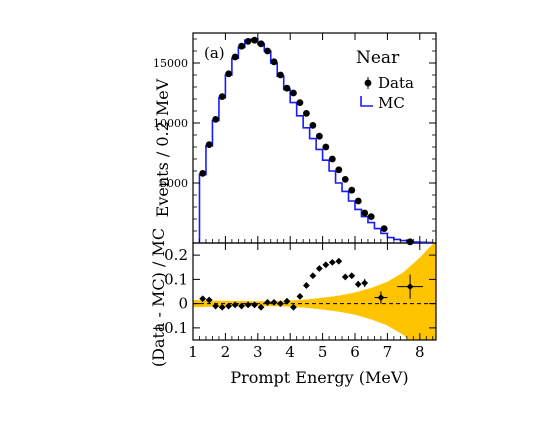 This screenshot has height=433, width=554. I want to click on legend-mc-marker, so click(366, 101).